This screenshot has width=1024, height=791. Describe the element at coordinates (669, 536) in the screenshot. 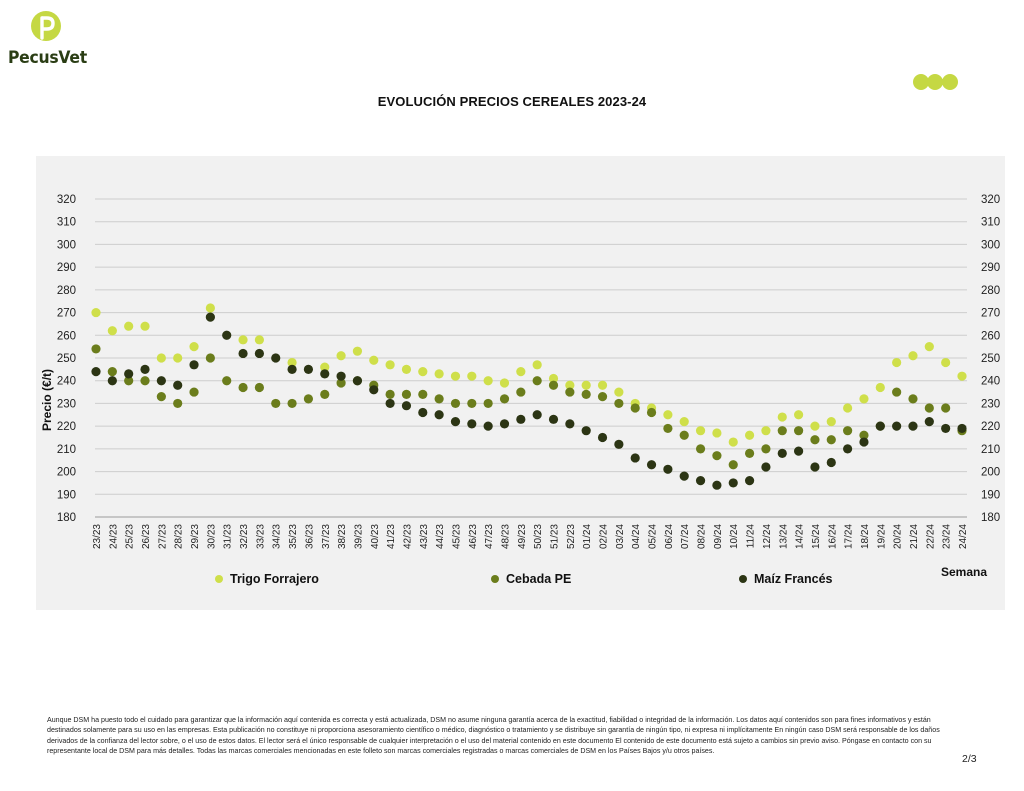

I see `x-tick-label: 06/24` at that location.